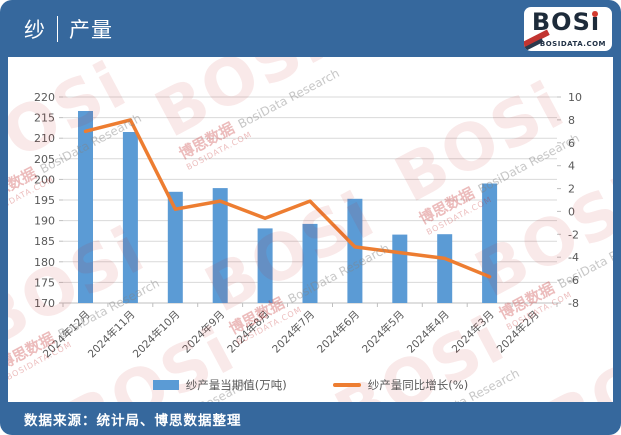 This screenshot has width=621, height=435. What do you see at coordinates (249, 332) in the screenshot?
I see `svg-text: 2024年8月` at bounding box center [249, 332].